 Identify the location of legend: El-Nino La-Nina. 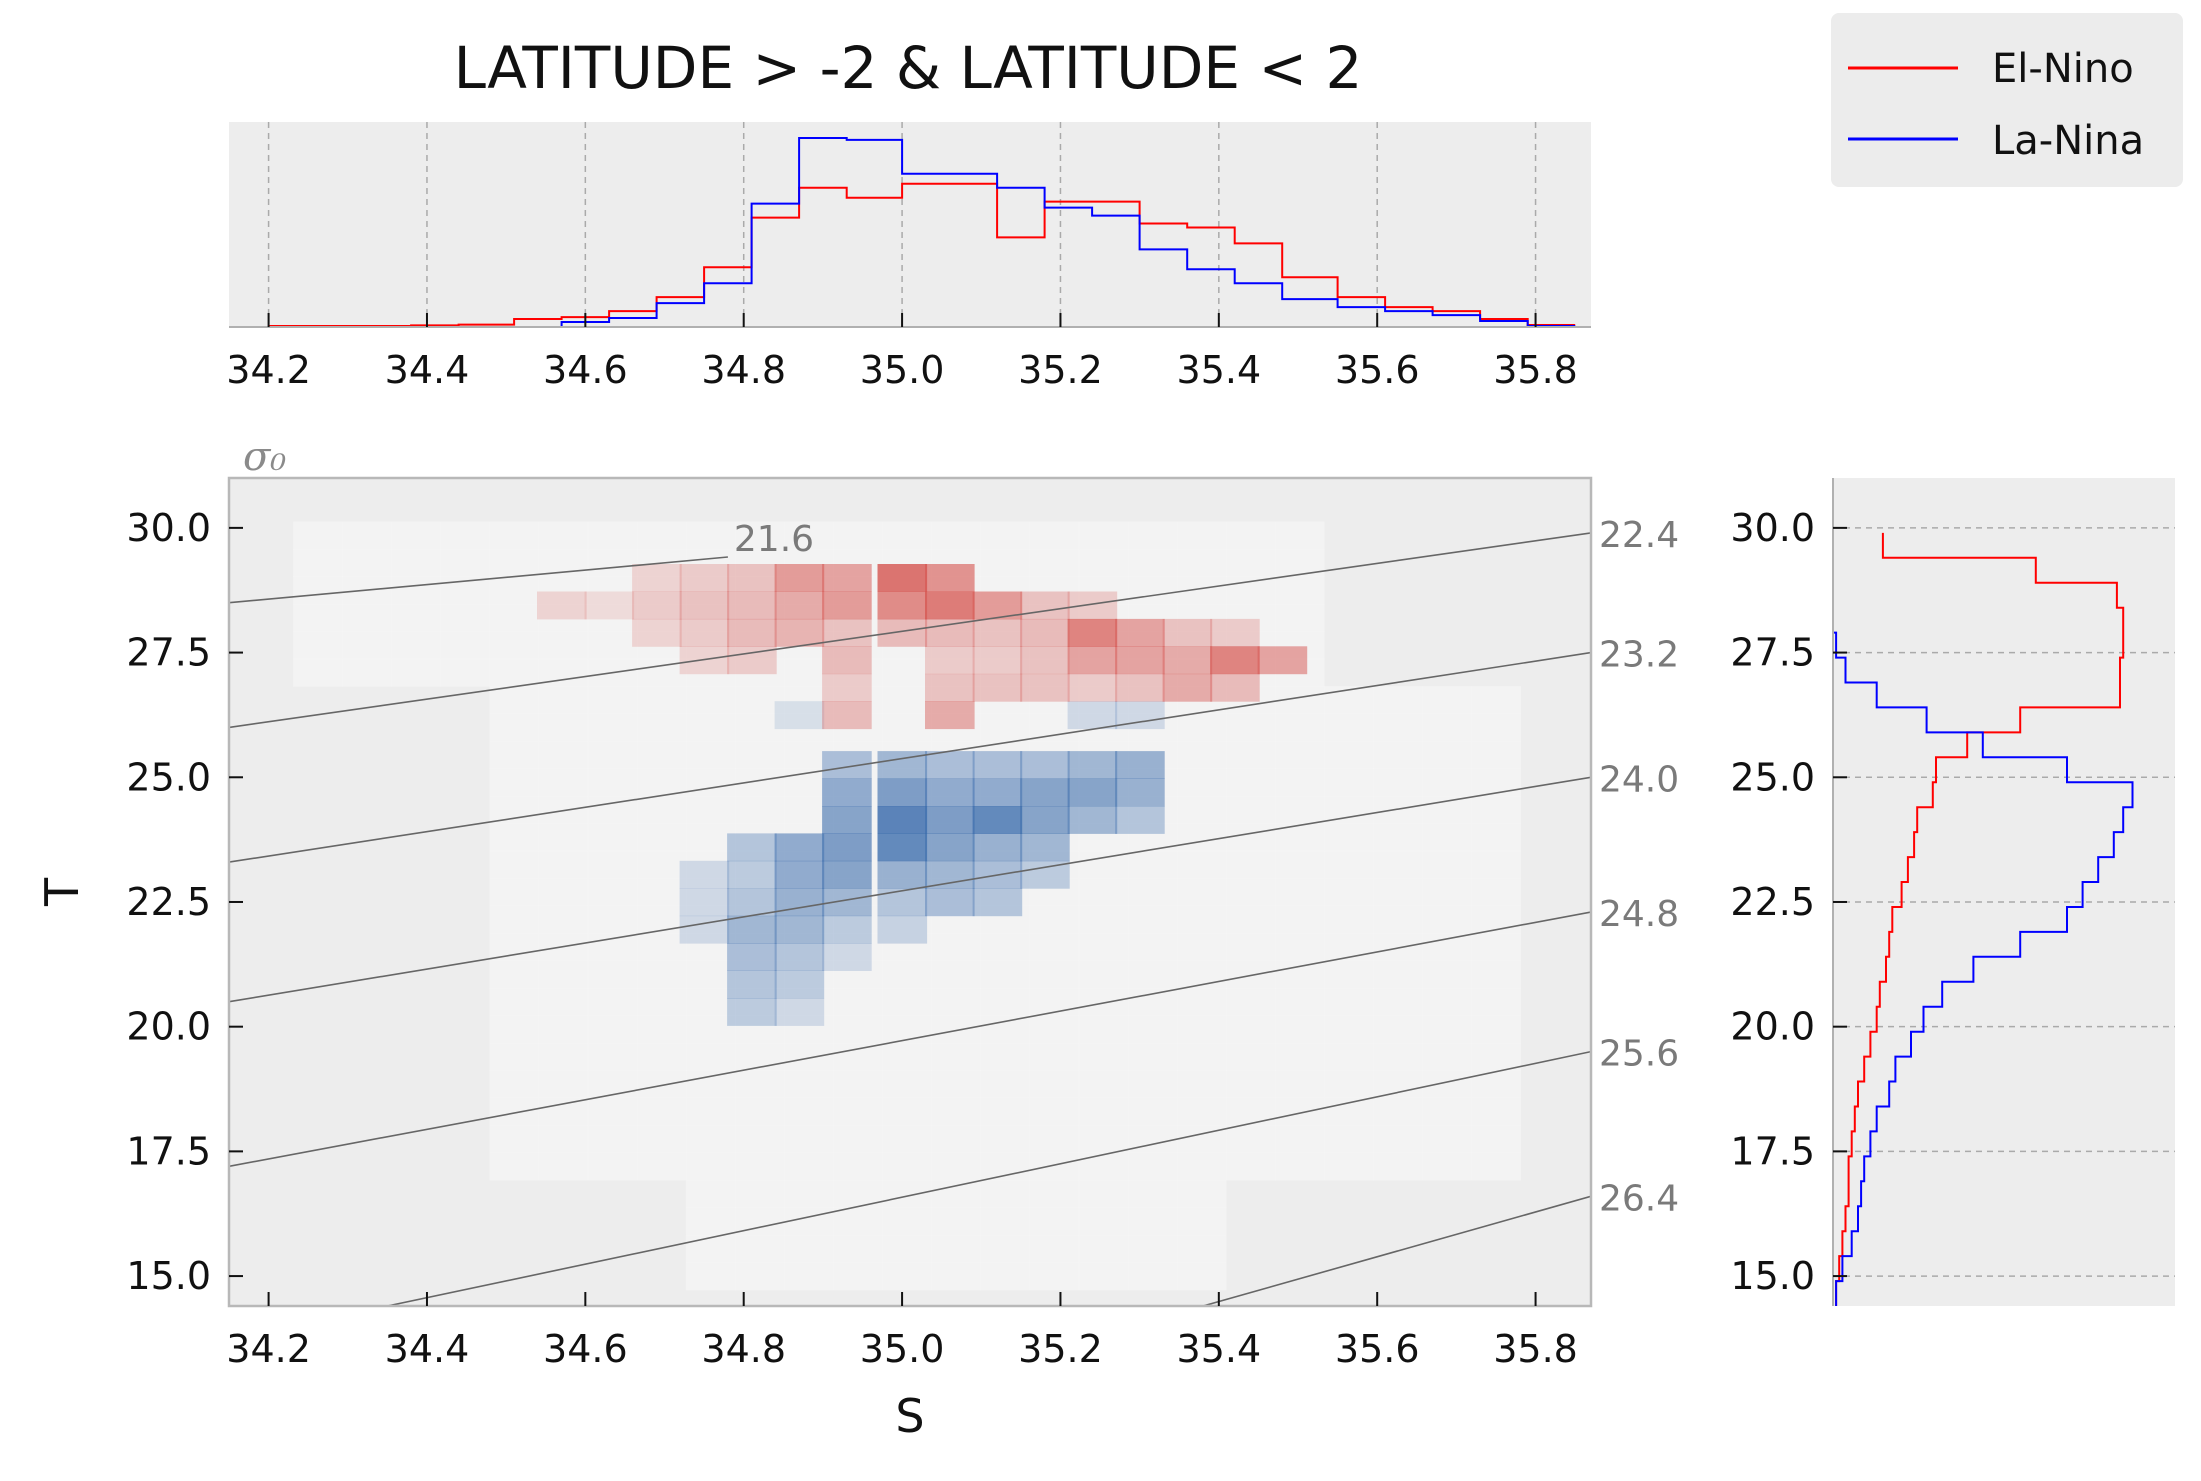
(2007, 100).